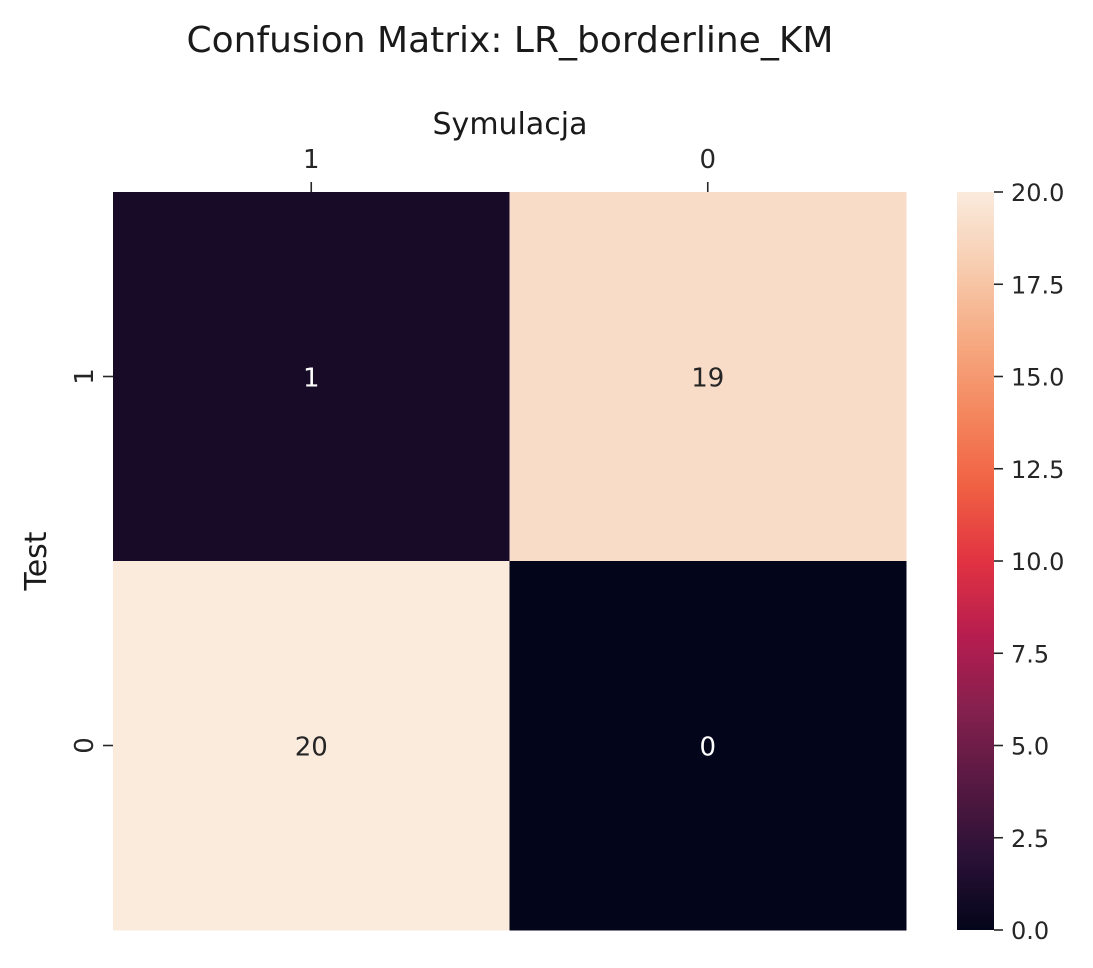 This screenshot has width=1093, height=968. Describe the element at coordinates (85, 745) in the screenshot. I see `y-tick-label: 0` at that location.